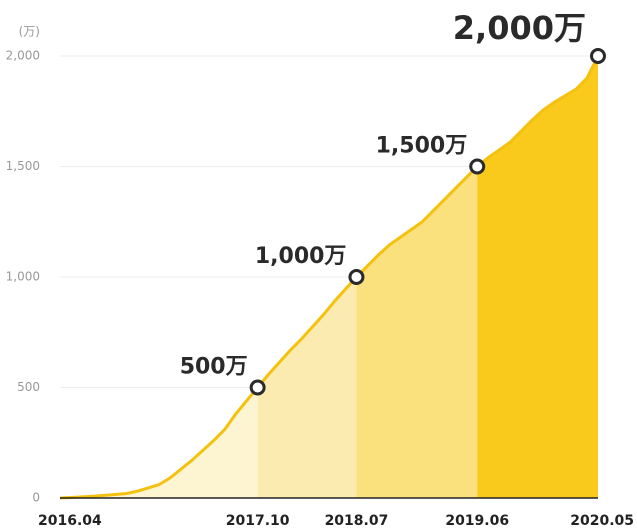 The height and width of the screenshot is (531, 637). I want to click on x-tick-label: 2019.06, so click(477, 521).